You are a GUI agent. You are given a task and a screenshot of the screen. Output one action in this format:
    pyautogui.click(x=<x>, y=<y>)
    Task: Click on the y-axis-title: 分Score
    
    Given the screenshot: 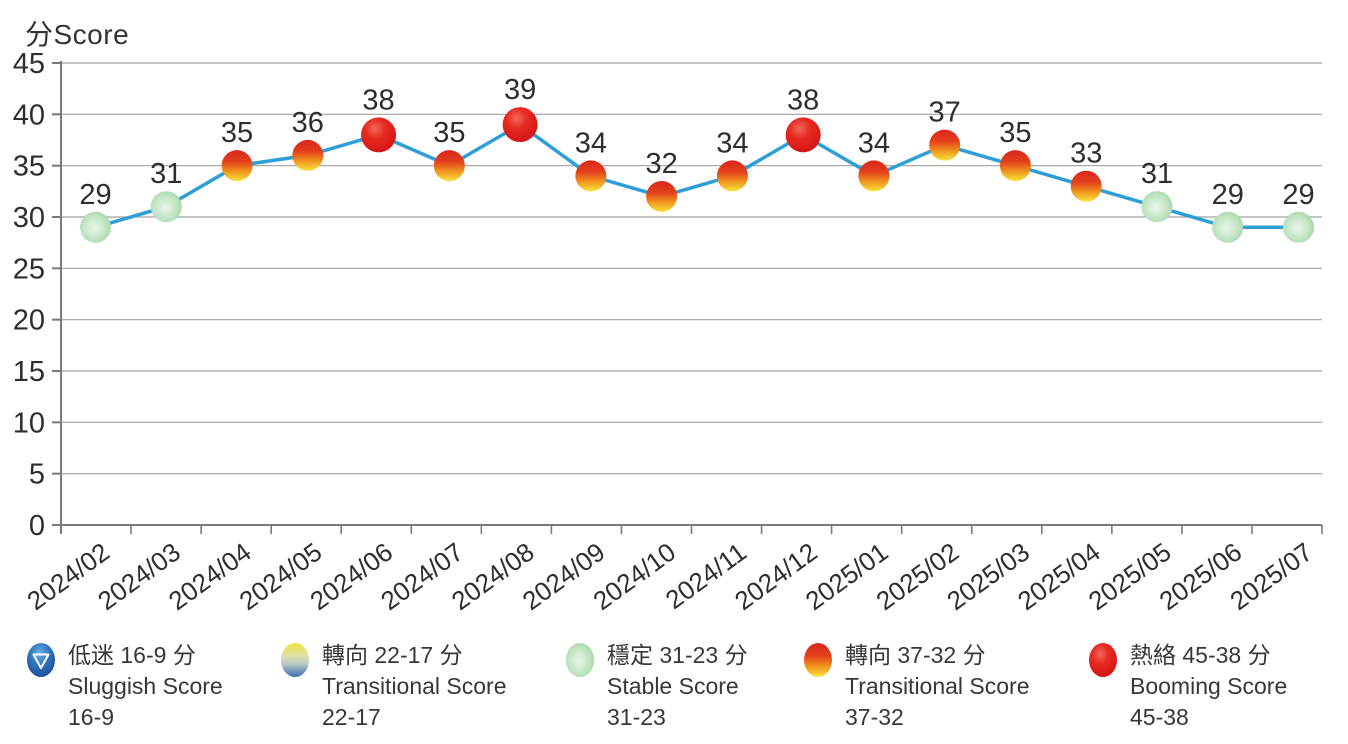 What is the action you would take?
    pyautogui.click(x=77, y=34)
    